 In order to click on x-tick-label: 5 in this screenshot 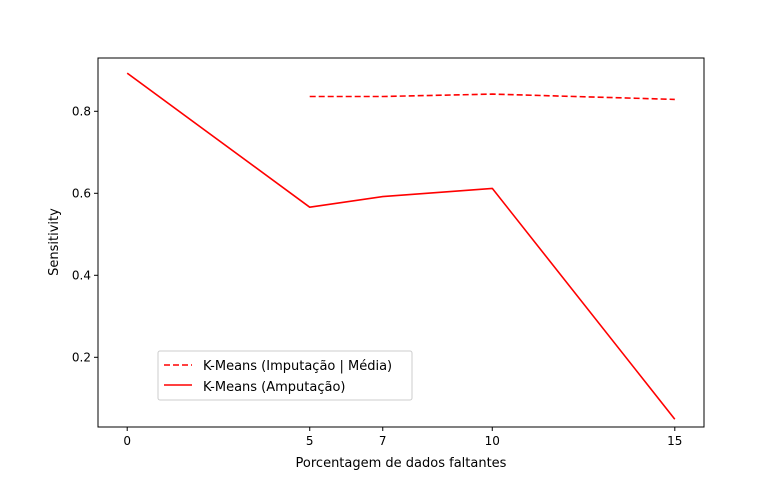, I will do `click(310, 441)`.